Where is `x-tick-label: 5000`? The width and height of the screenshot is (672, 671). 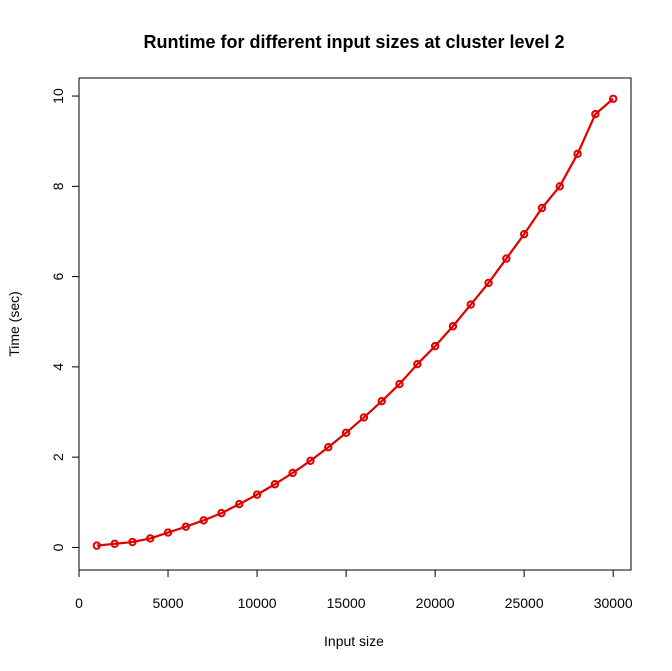
x-tick-label: 5000 is located at coordinates (167, 603).